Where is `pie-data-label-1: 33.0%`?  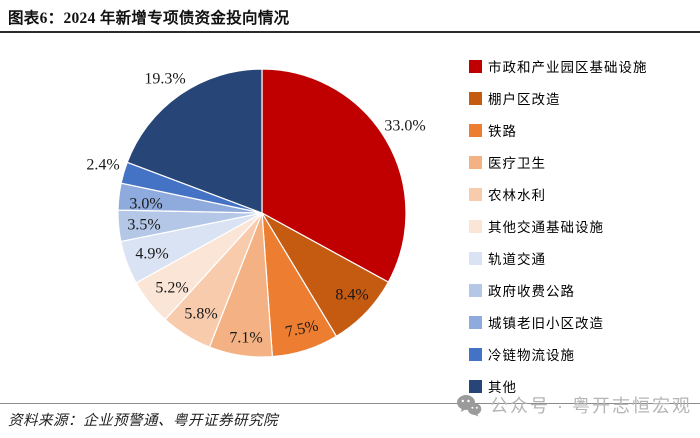
pie-data-label-1: 33.0% is located at coordinates (404, 126).